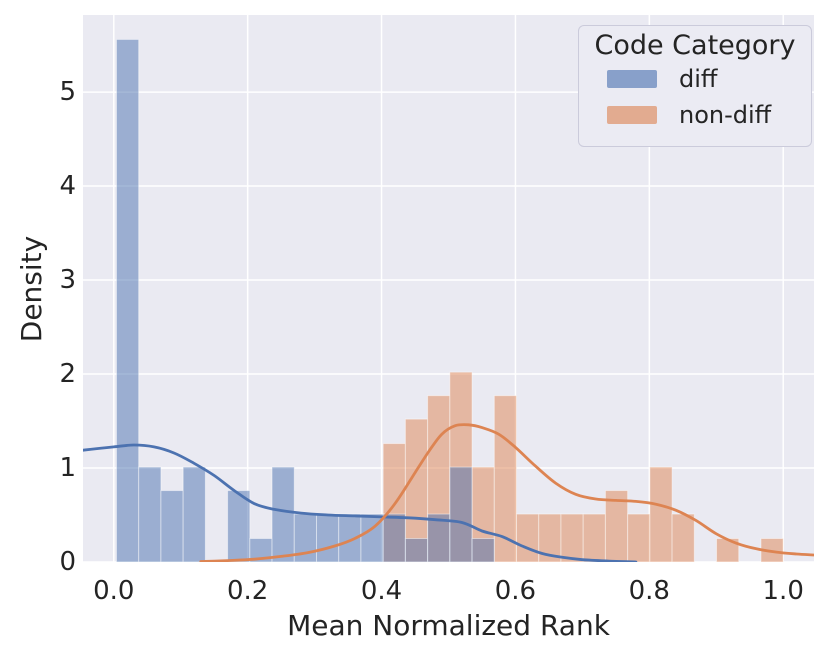 This screenshot has height=652, width=831. I want to click on legend-item-diff: diff, so click(695, 79).